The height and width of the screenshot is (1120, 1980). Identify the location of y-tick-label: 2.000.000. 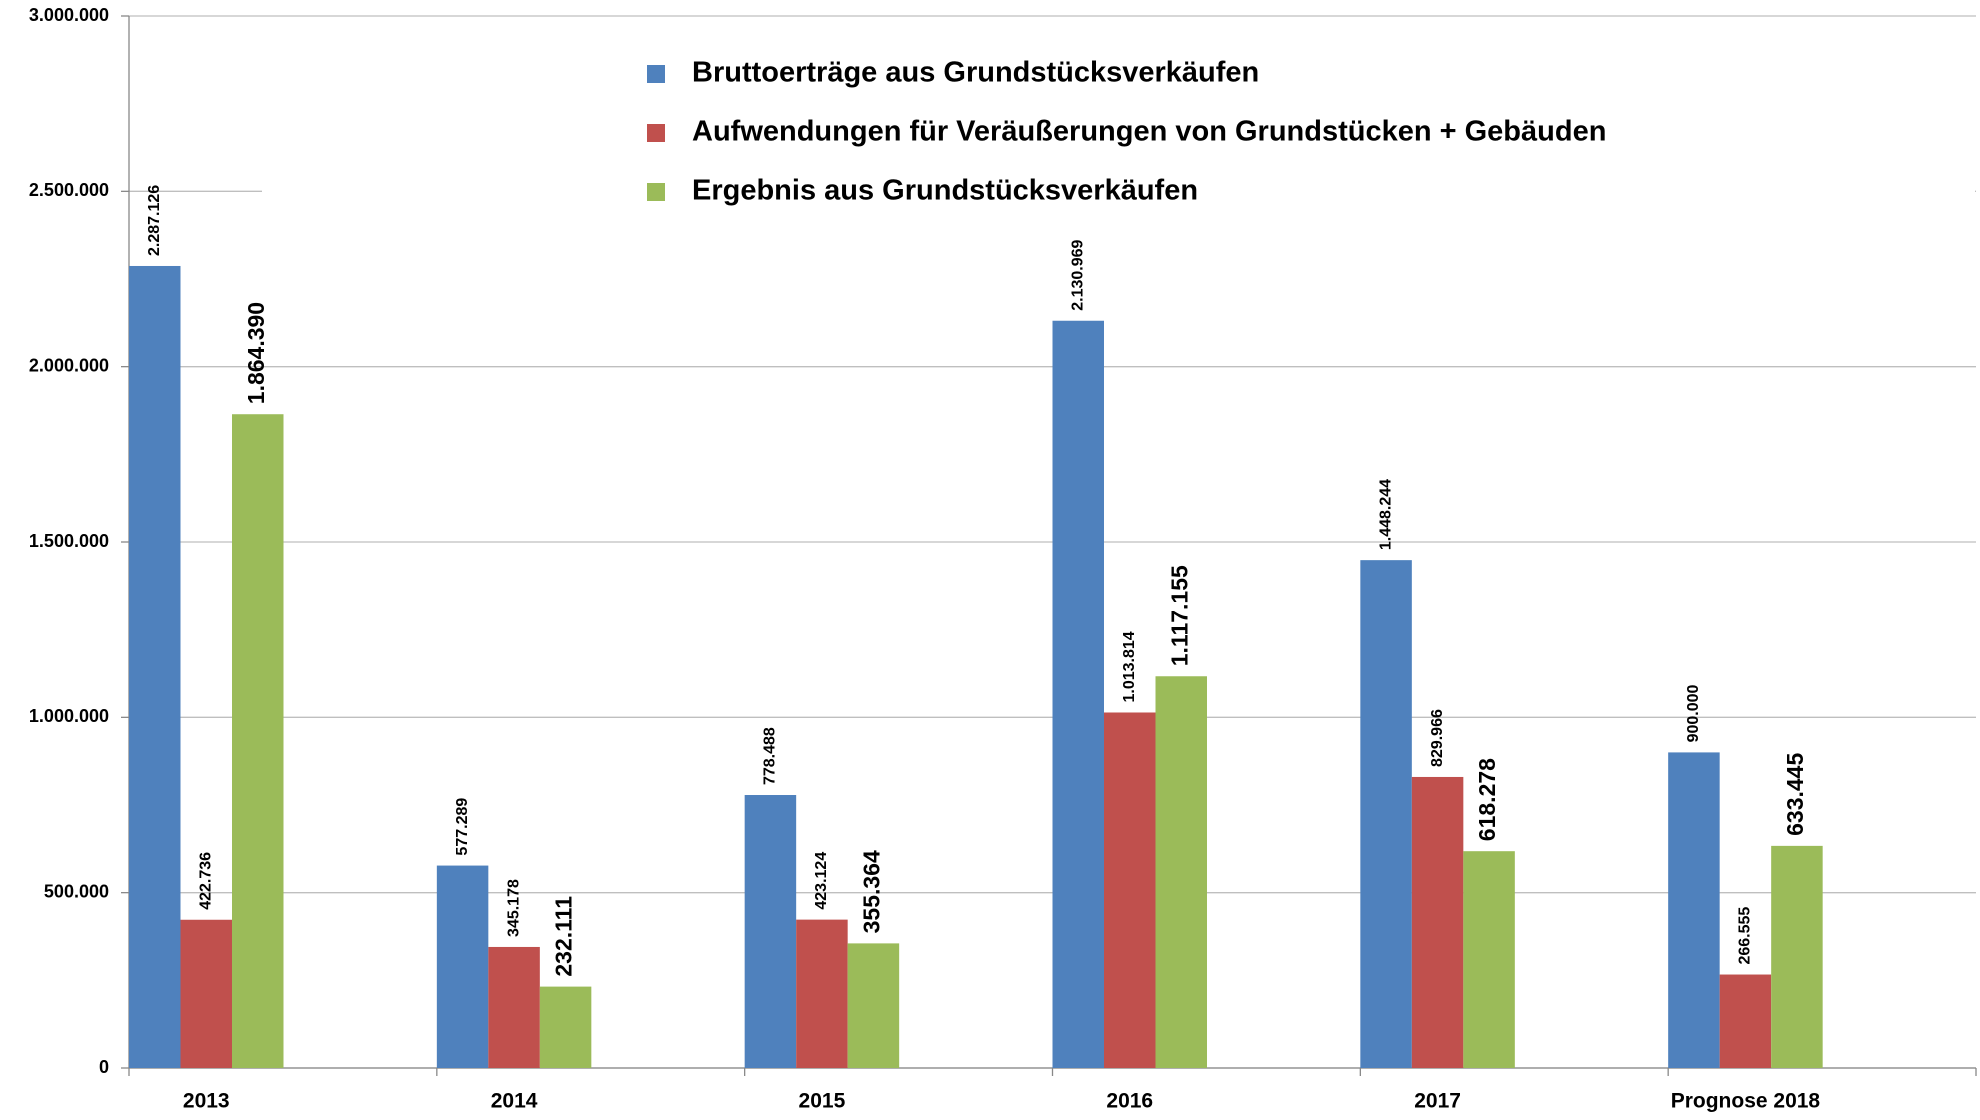
(69, 365).